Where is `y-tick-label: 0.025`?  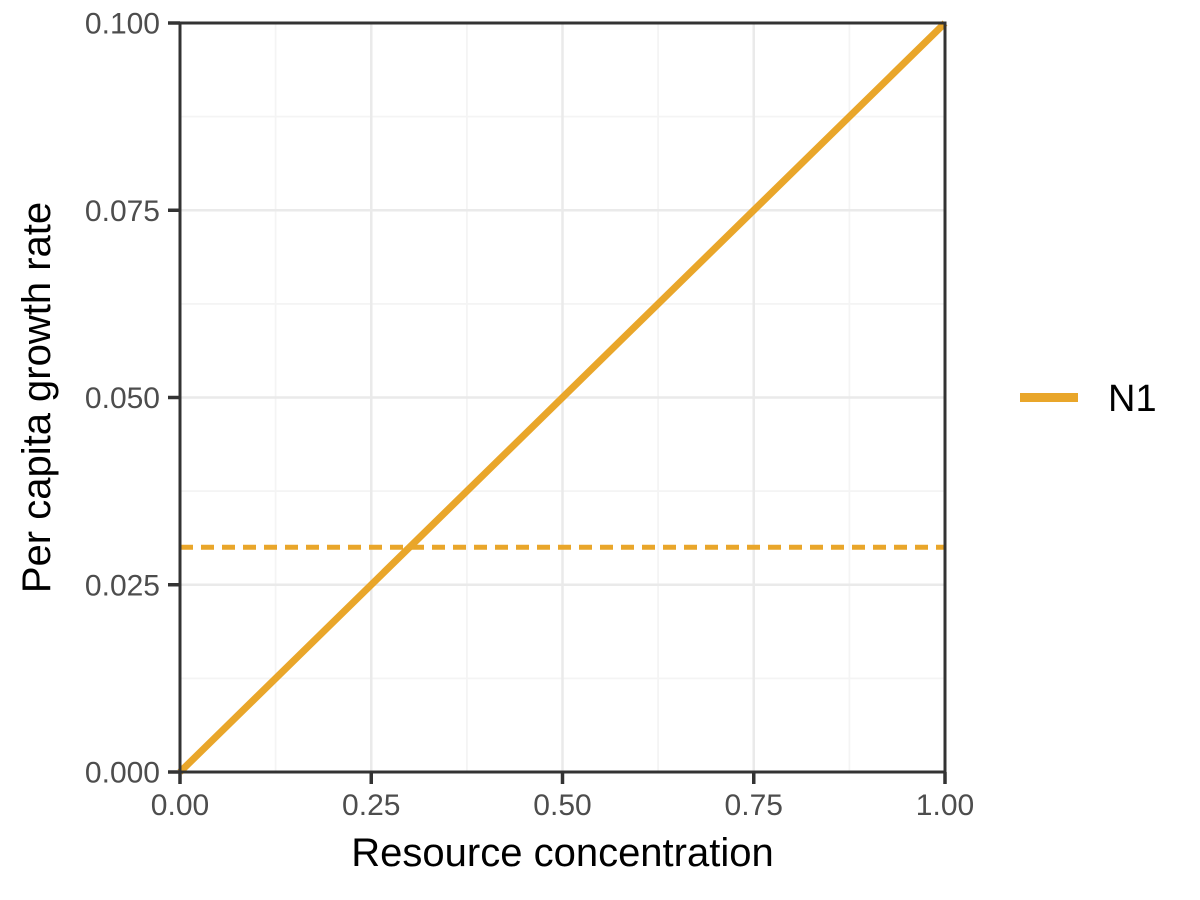
y-tick-label: 0.025 is located at coordinates (122, 585).